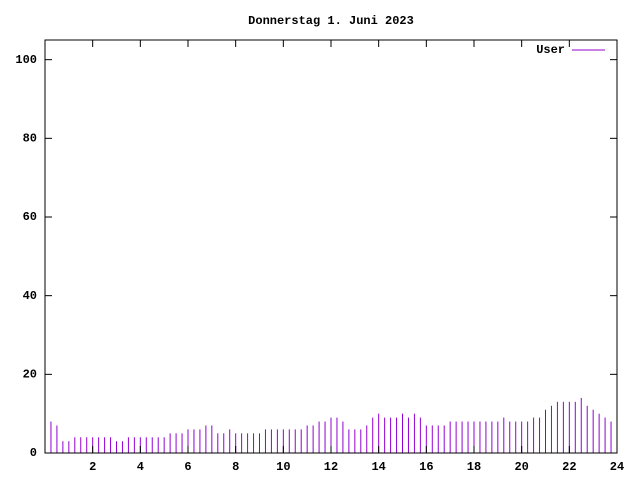 This screenshot has height=480, width=640. Describe the element at coordinates (283, 467) in the screenshot. I see `x-tick-label: 10` at that location.